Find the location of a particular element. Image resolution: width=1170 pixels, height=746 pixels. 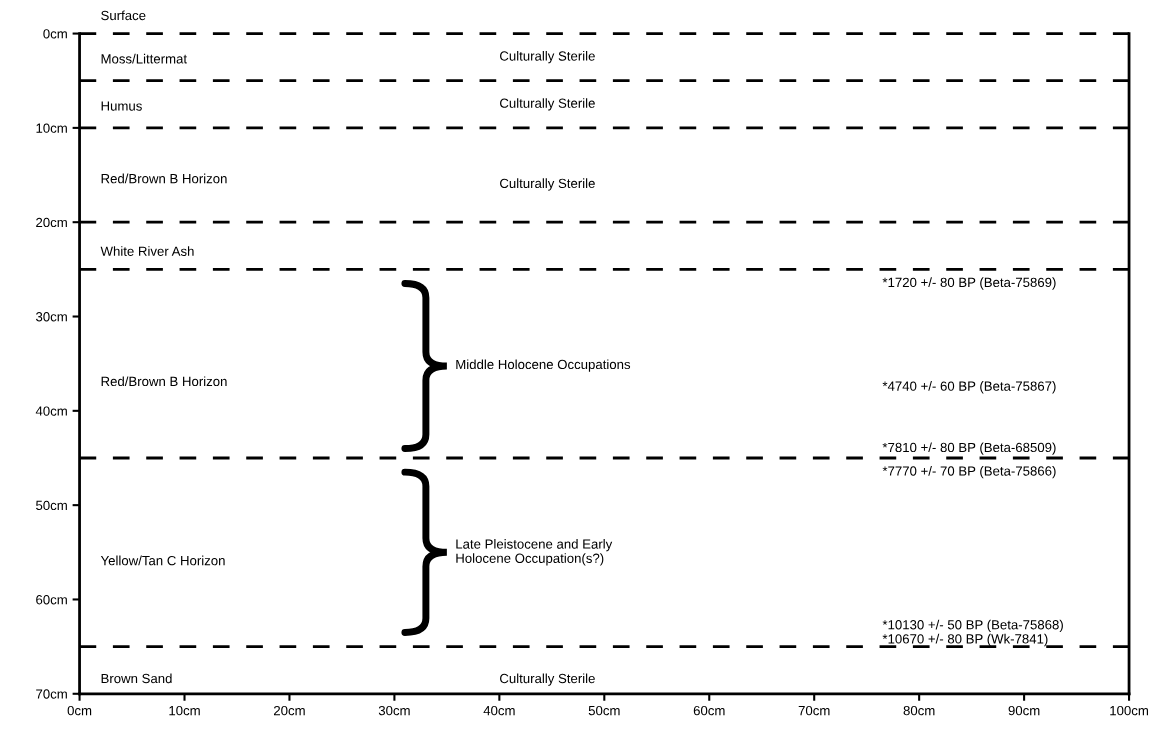

x-tick-label: 80cm is located at coordinates (919, 710).